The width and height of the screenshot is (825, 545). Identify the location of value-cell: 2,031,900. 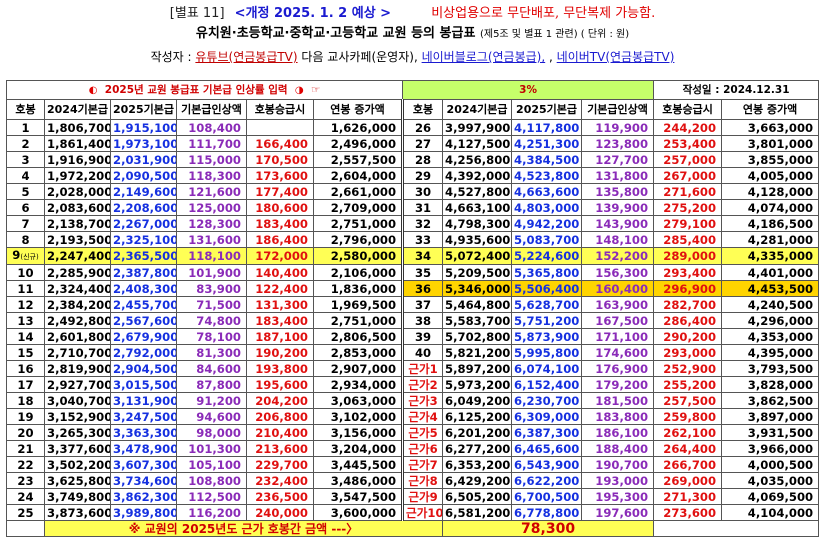
(143, 159).